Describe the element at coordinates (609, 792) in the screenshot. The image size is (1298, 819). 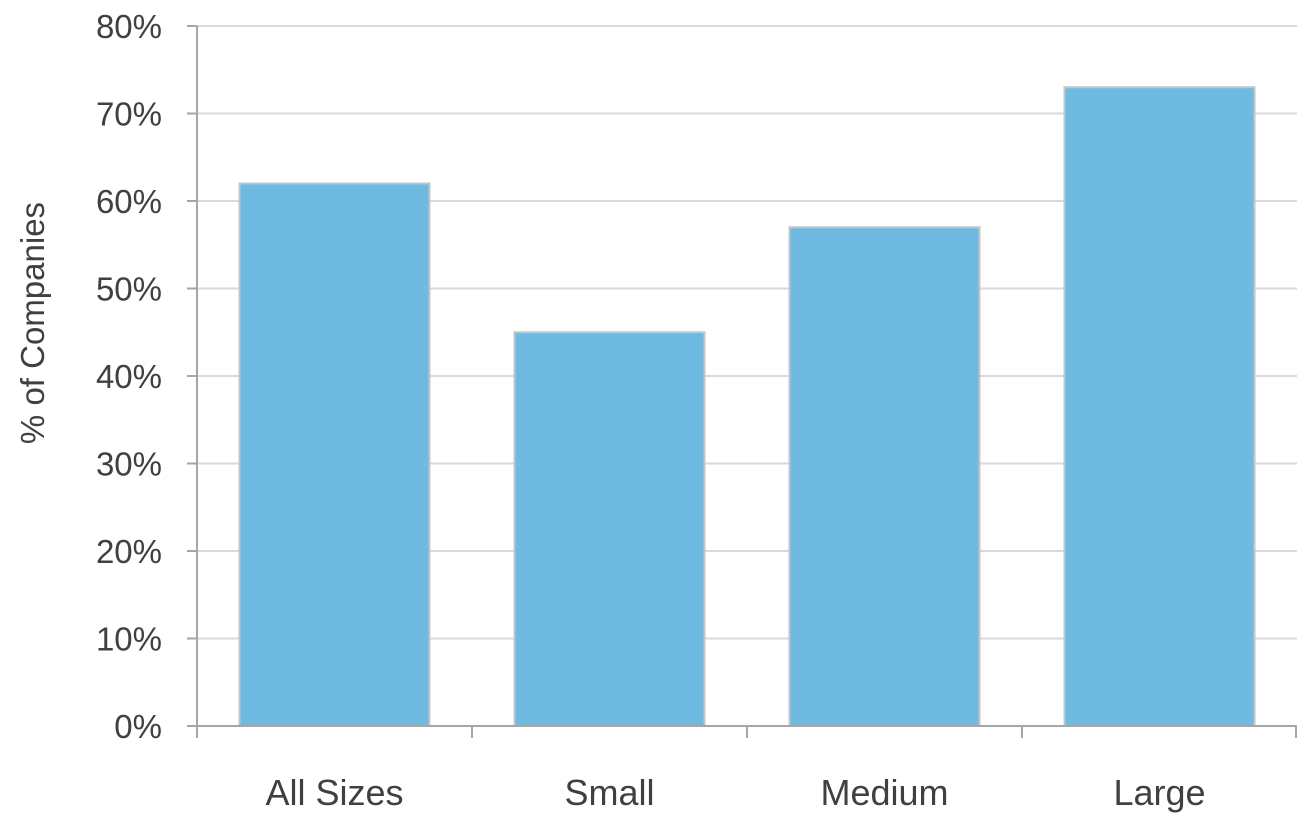
I see `x-category-label: Small` at that location.